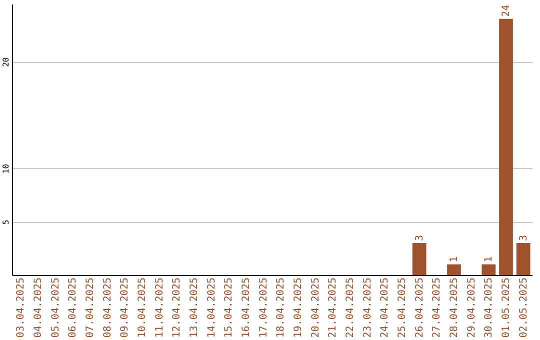 The image size is (540, 340). Describe the element at coordinates (524, 308) in the screenshot. I see `x-tick-label: 02.05.2025` at that location.